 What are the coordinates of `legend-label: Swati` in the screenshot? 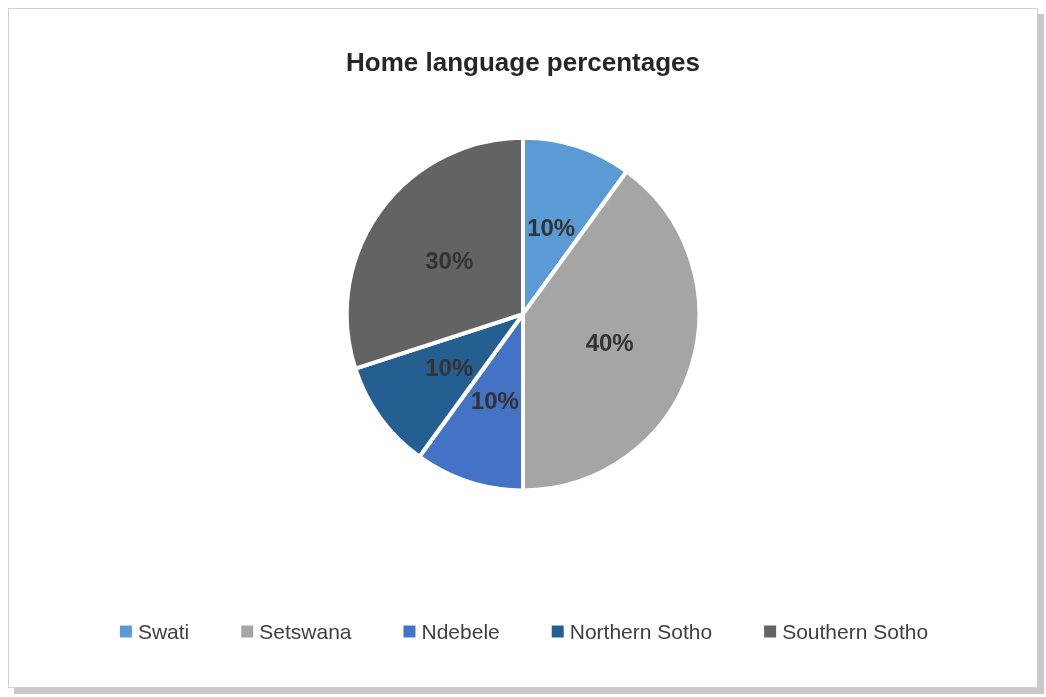 It's located at (163, 631).